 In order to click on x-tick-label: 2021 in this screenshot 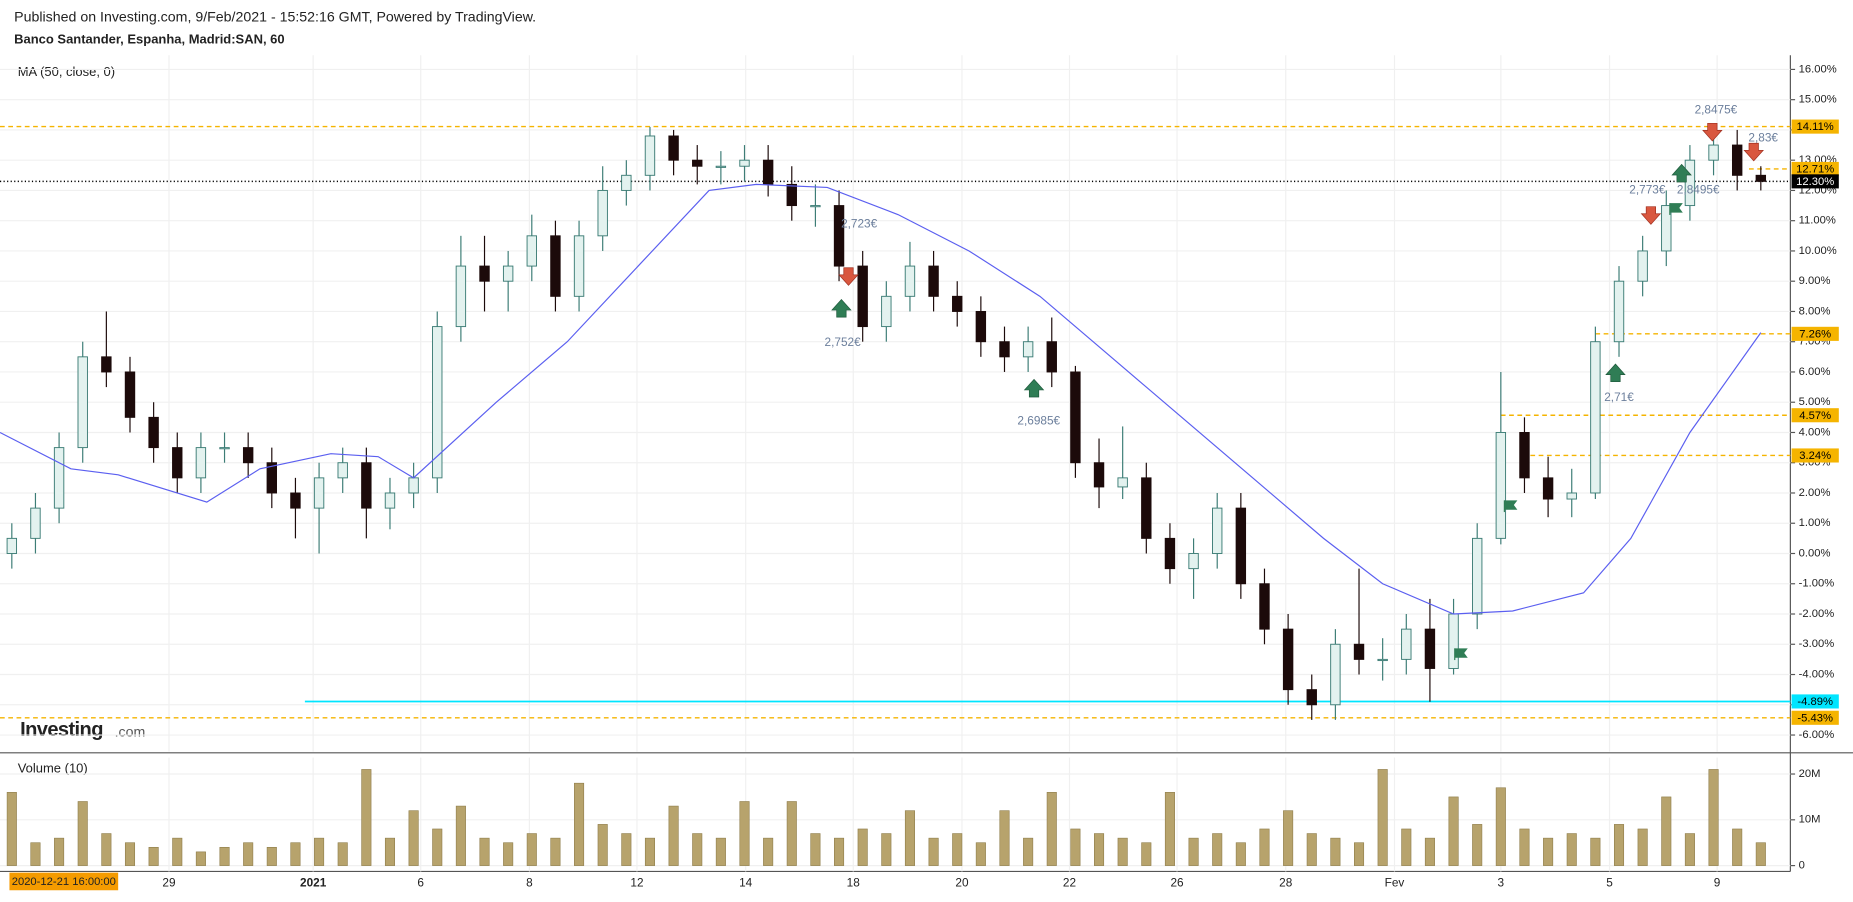, I will do `click(313, 882)`.